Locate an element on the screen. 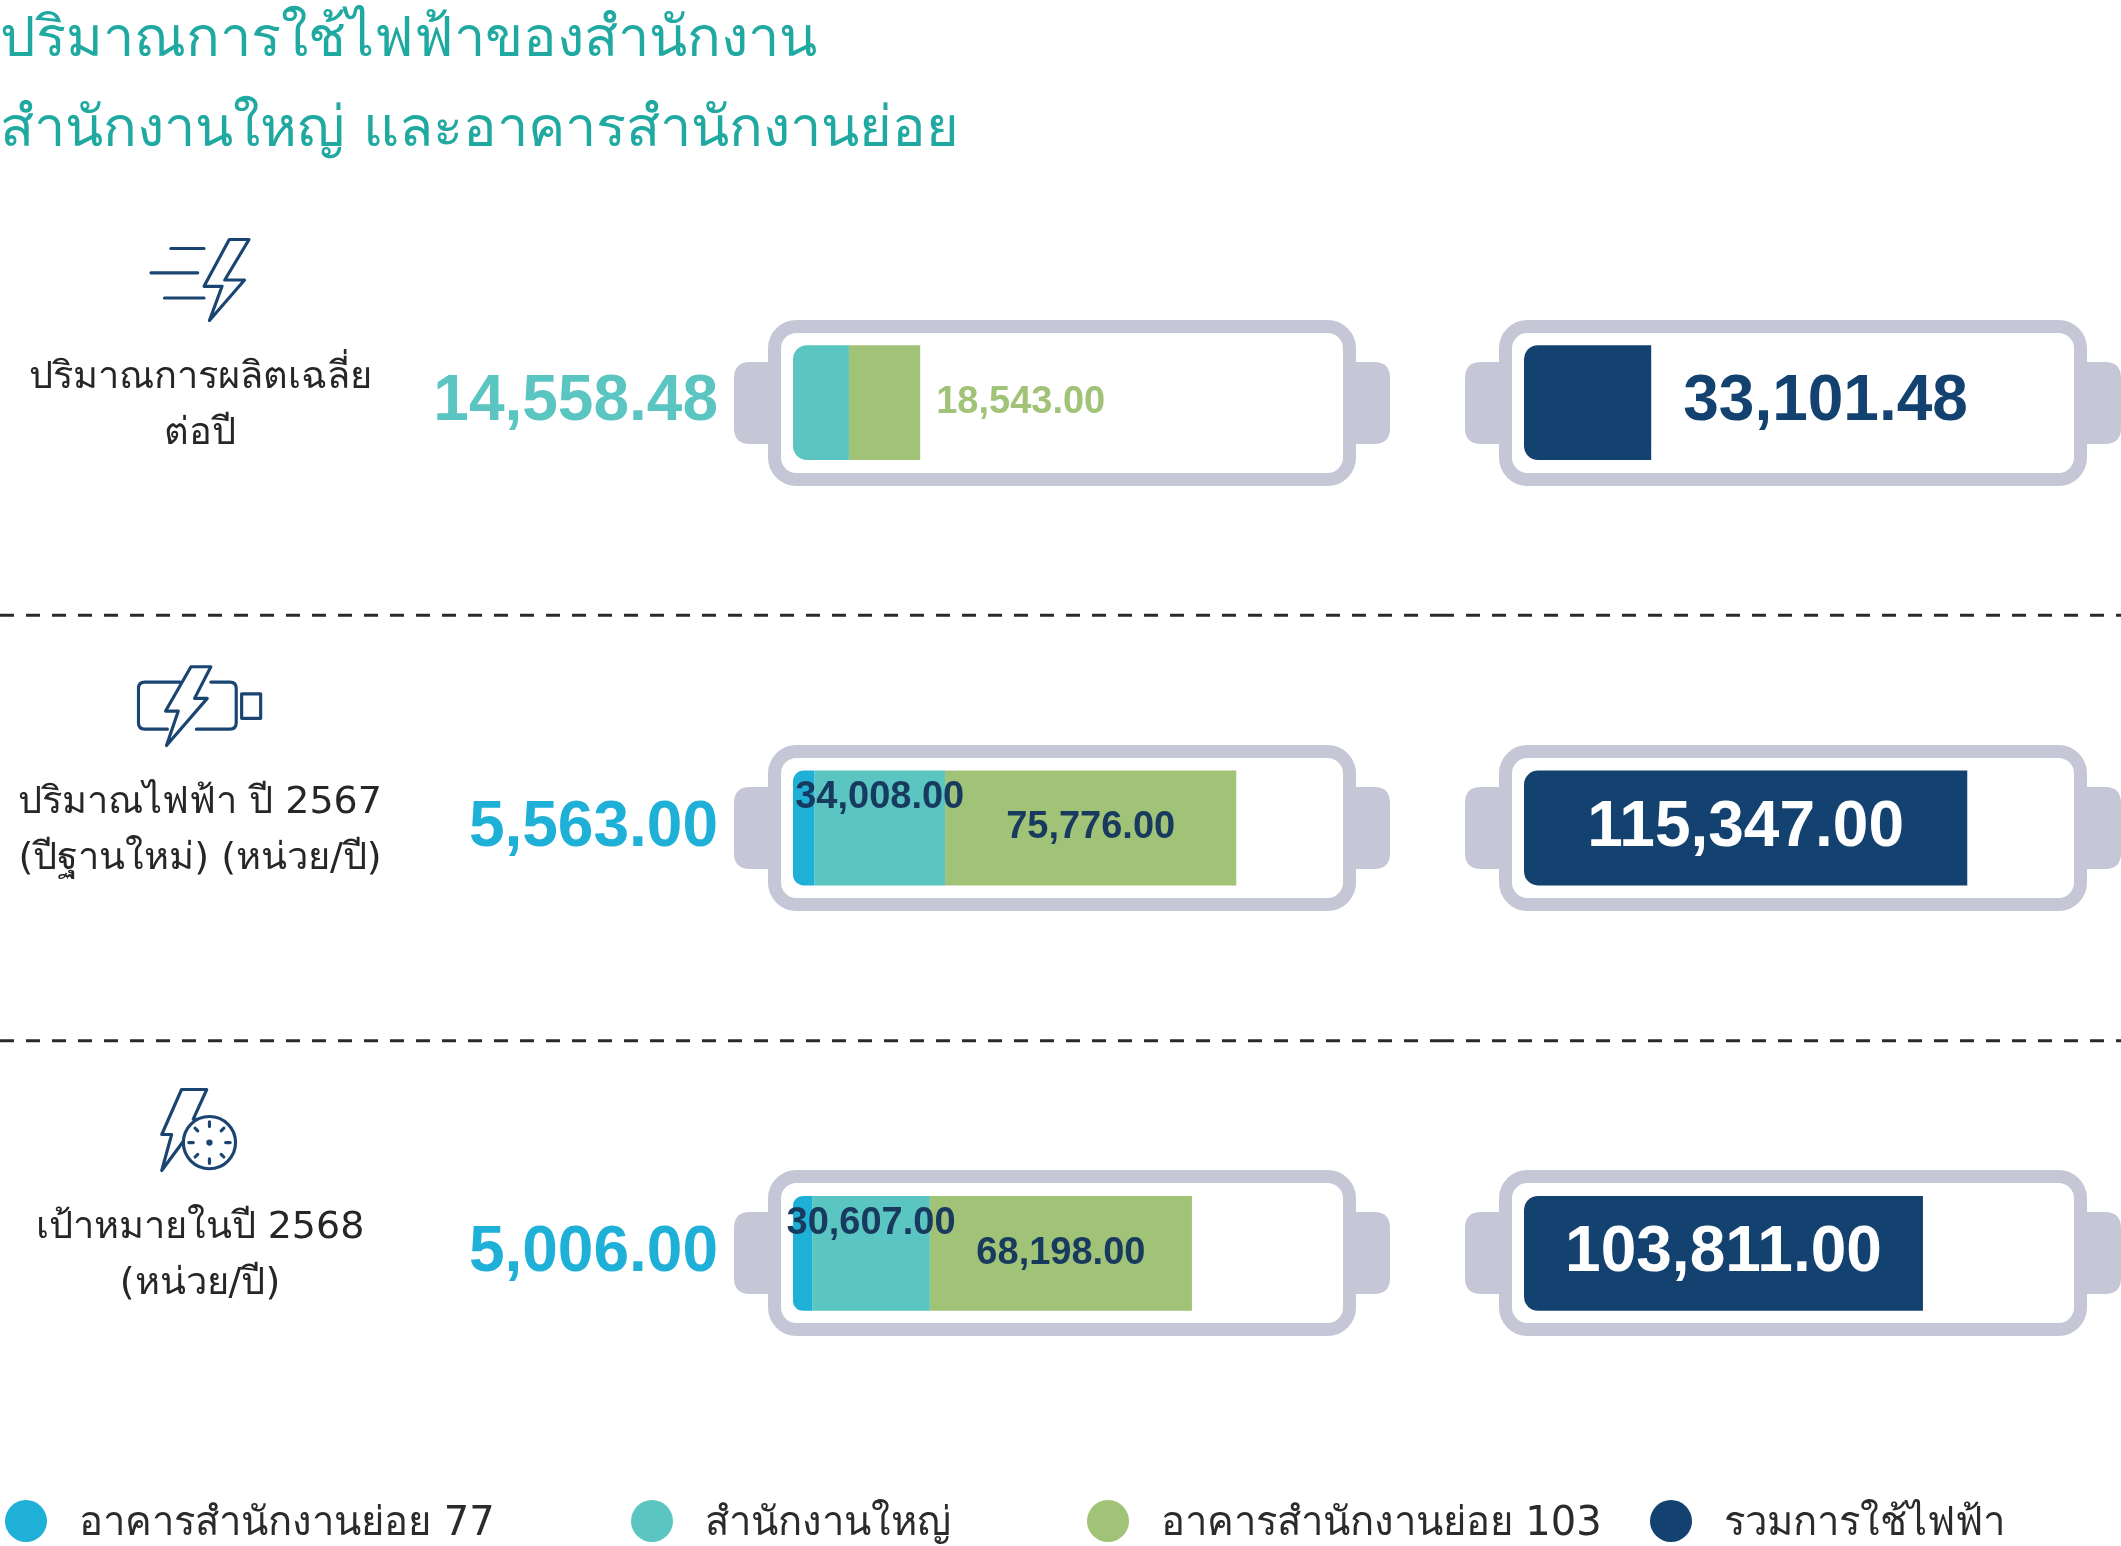 This screenshot has width=2121, height=1546. data-label: 5,006.00 is located at coordinates (593, 1248).